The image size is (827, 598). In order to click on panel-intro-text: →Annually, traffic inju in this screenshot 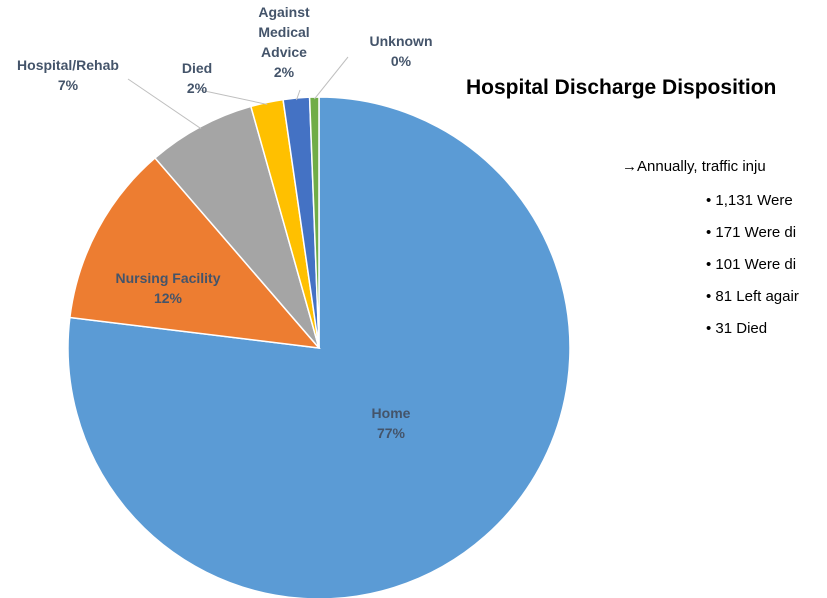, I will do `click(694, 166)`.